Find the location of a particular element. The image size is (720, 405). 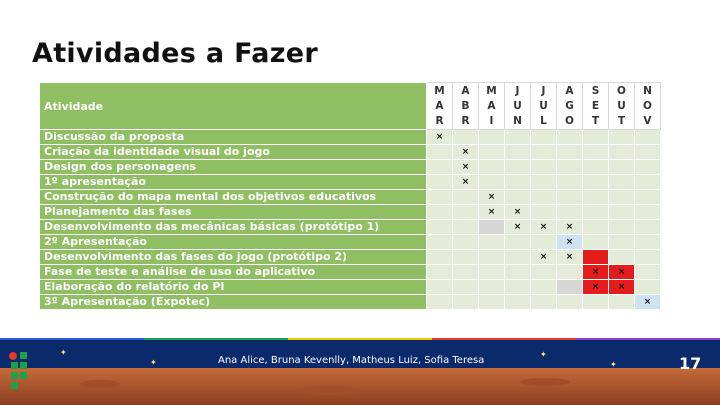

activity-label: Elaboração do relatório do PI is located at coordinates (233, 287).